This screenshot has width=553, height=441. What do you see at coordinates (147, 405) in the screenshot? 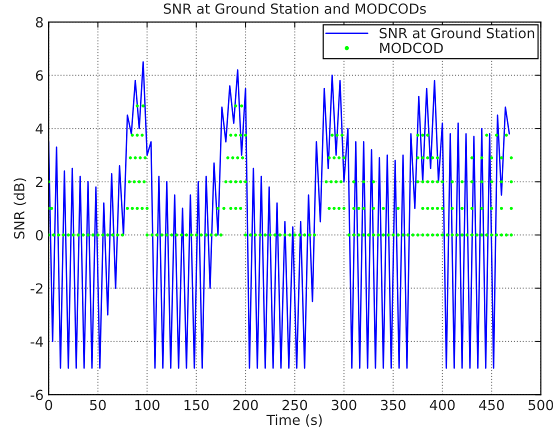
I see `x-tick-label: 100` at bounding box center [147, 405].